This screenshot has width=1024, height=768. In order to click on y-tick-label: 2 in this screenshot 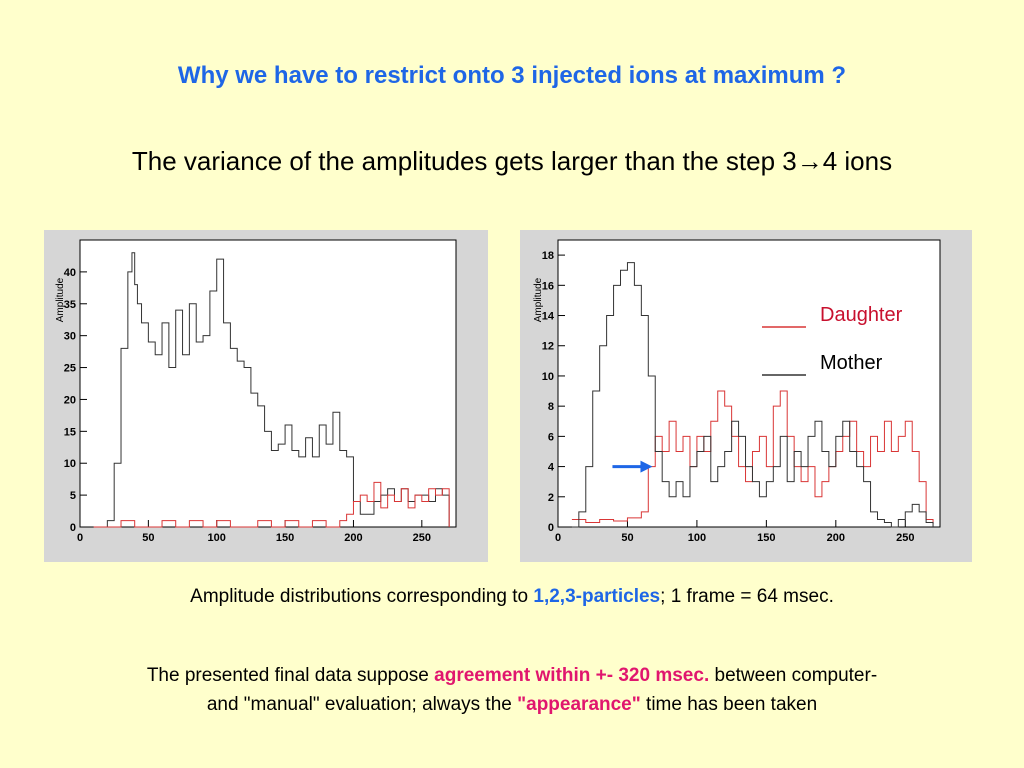, I will do `click(551, 498)`.